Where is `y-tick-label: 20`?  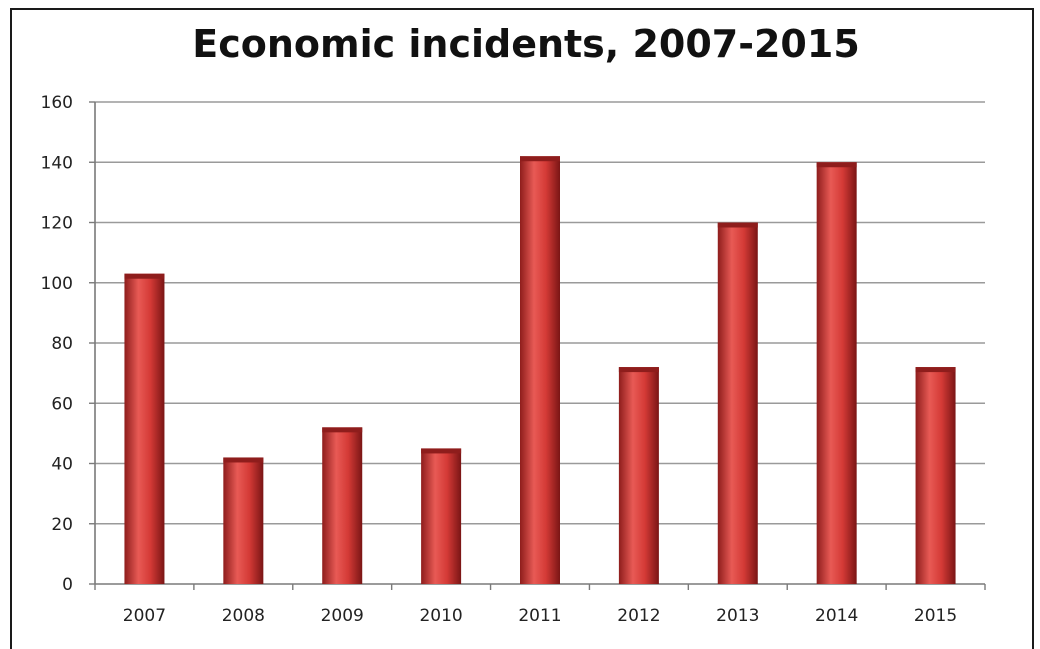
y-tick-label: 20 is located at coordinates (62, 525).